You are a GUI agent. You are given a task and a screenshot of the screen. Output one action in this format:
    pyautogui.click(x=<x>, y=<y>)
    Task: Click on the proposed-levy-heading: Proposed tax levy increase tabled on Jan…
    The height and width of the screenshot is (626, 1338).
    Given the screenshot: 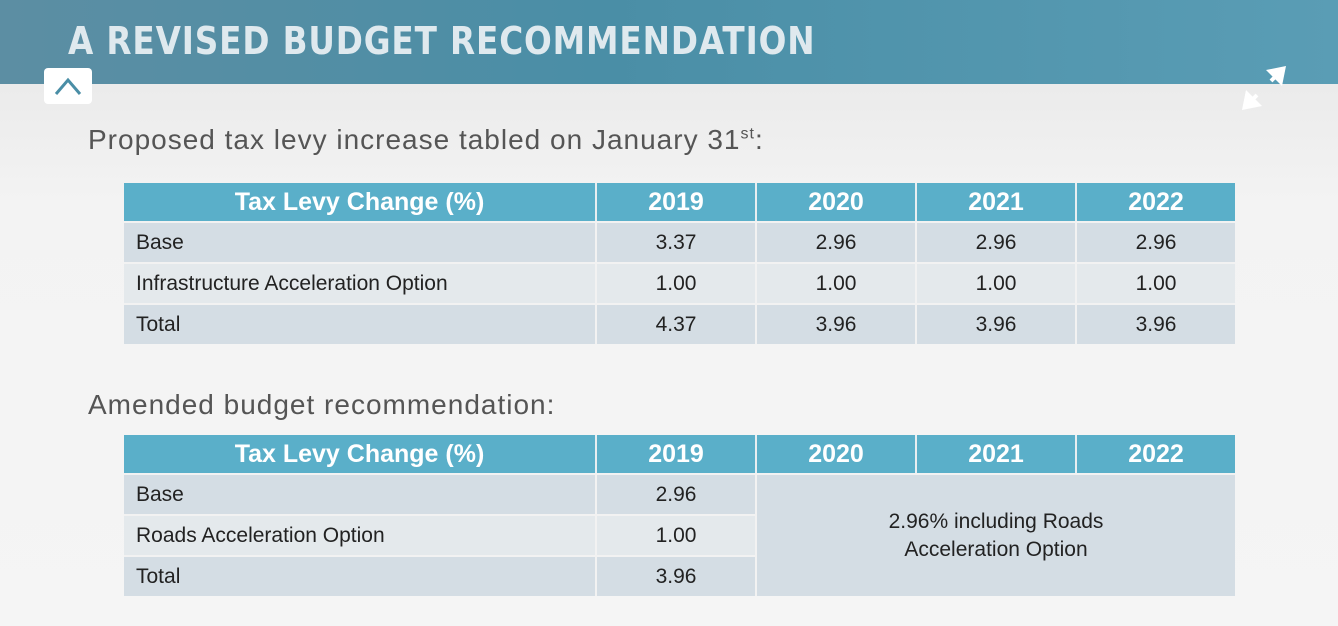 What is the action you would take?
    pyautogui.click(x=426, y=140)
    